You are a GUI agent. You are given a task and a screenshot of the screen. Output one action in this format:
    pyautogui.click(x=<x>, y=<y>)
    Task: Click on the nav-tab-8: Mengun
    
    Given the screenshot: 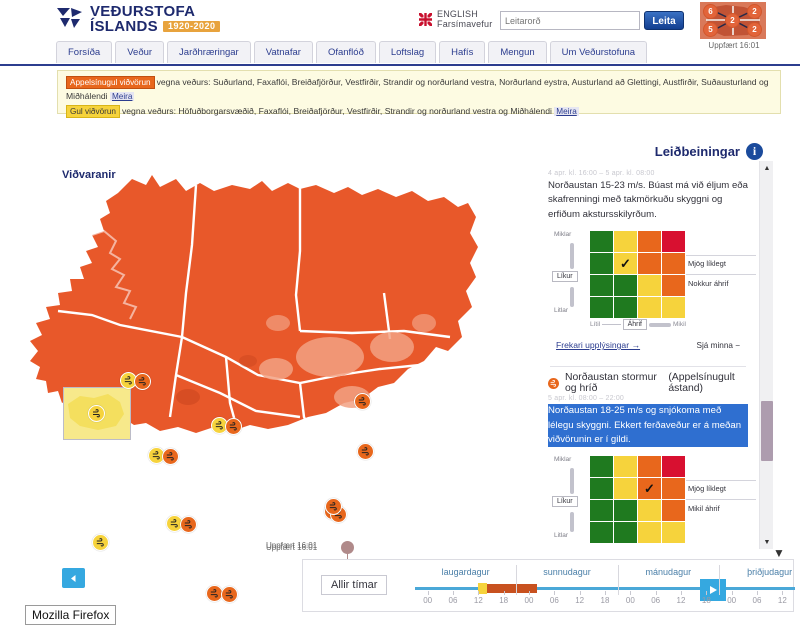 What is the action you would take?
    pyautogui.click(x=517, y=52)
    